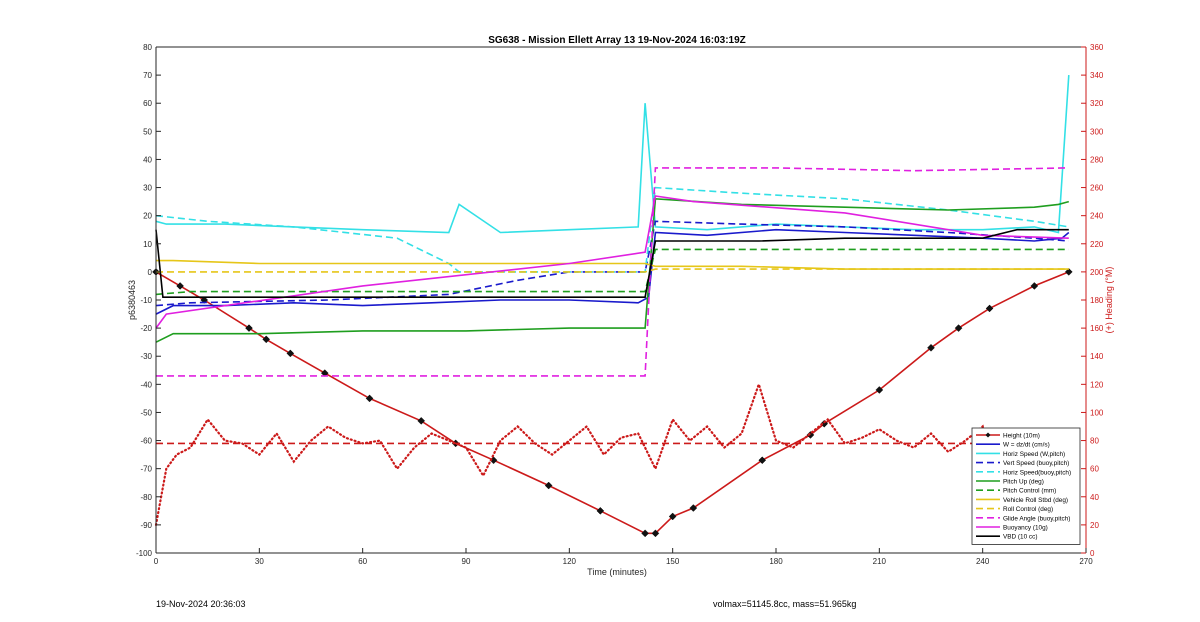  I want to click on y2-tick-label: 120, so click(1097, 384).